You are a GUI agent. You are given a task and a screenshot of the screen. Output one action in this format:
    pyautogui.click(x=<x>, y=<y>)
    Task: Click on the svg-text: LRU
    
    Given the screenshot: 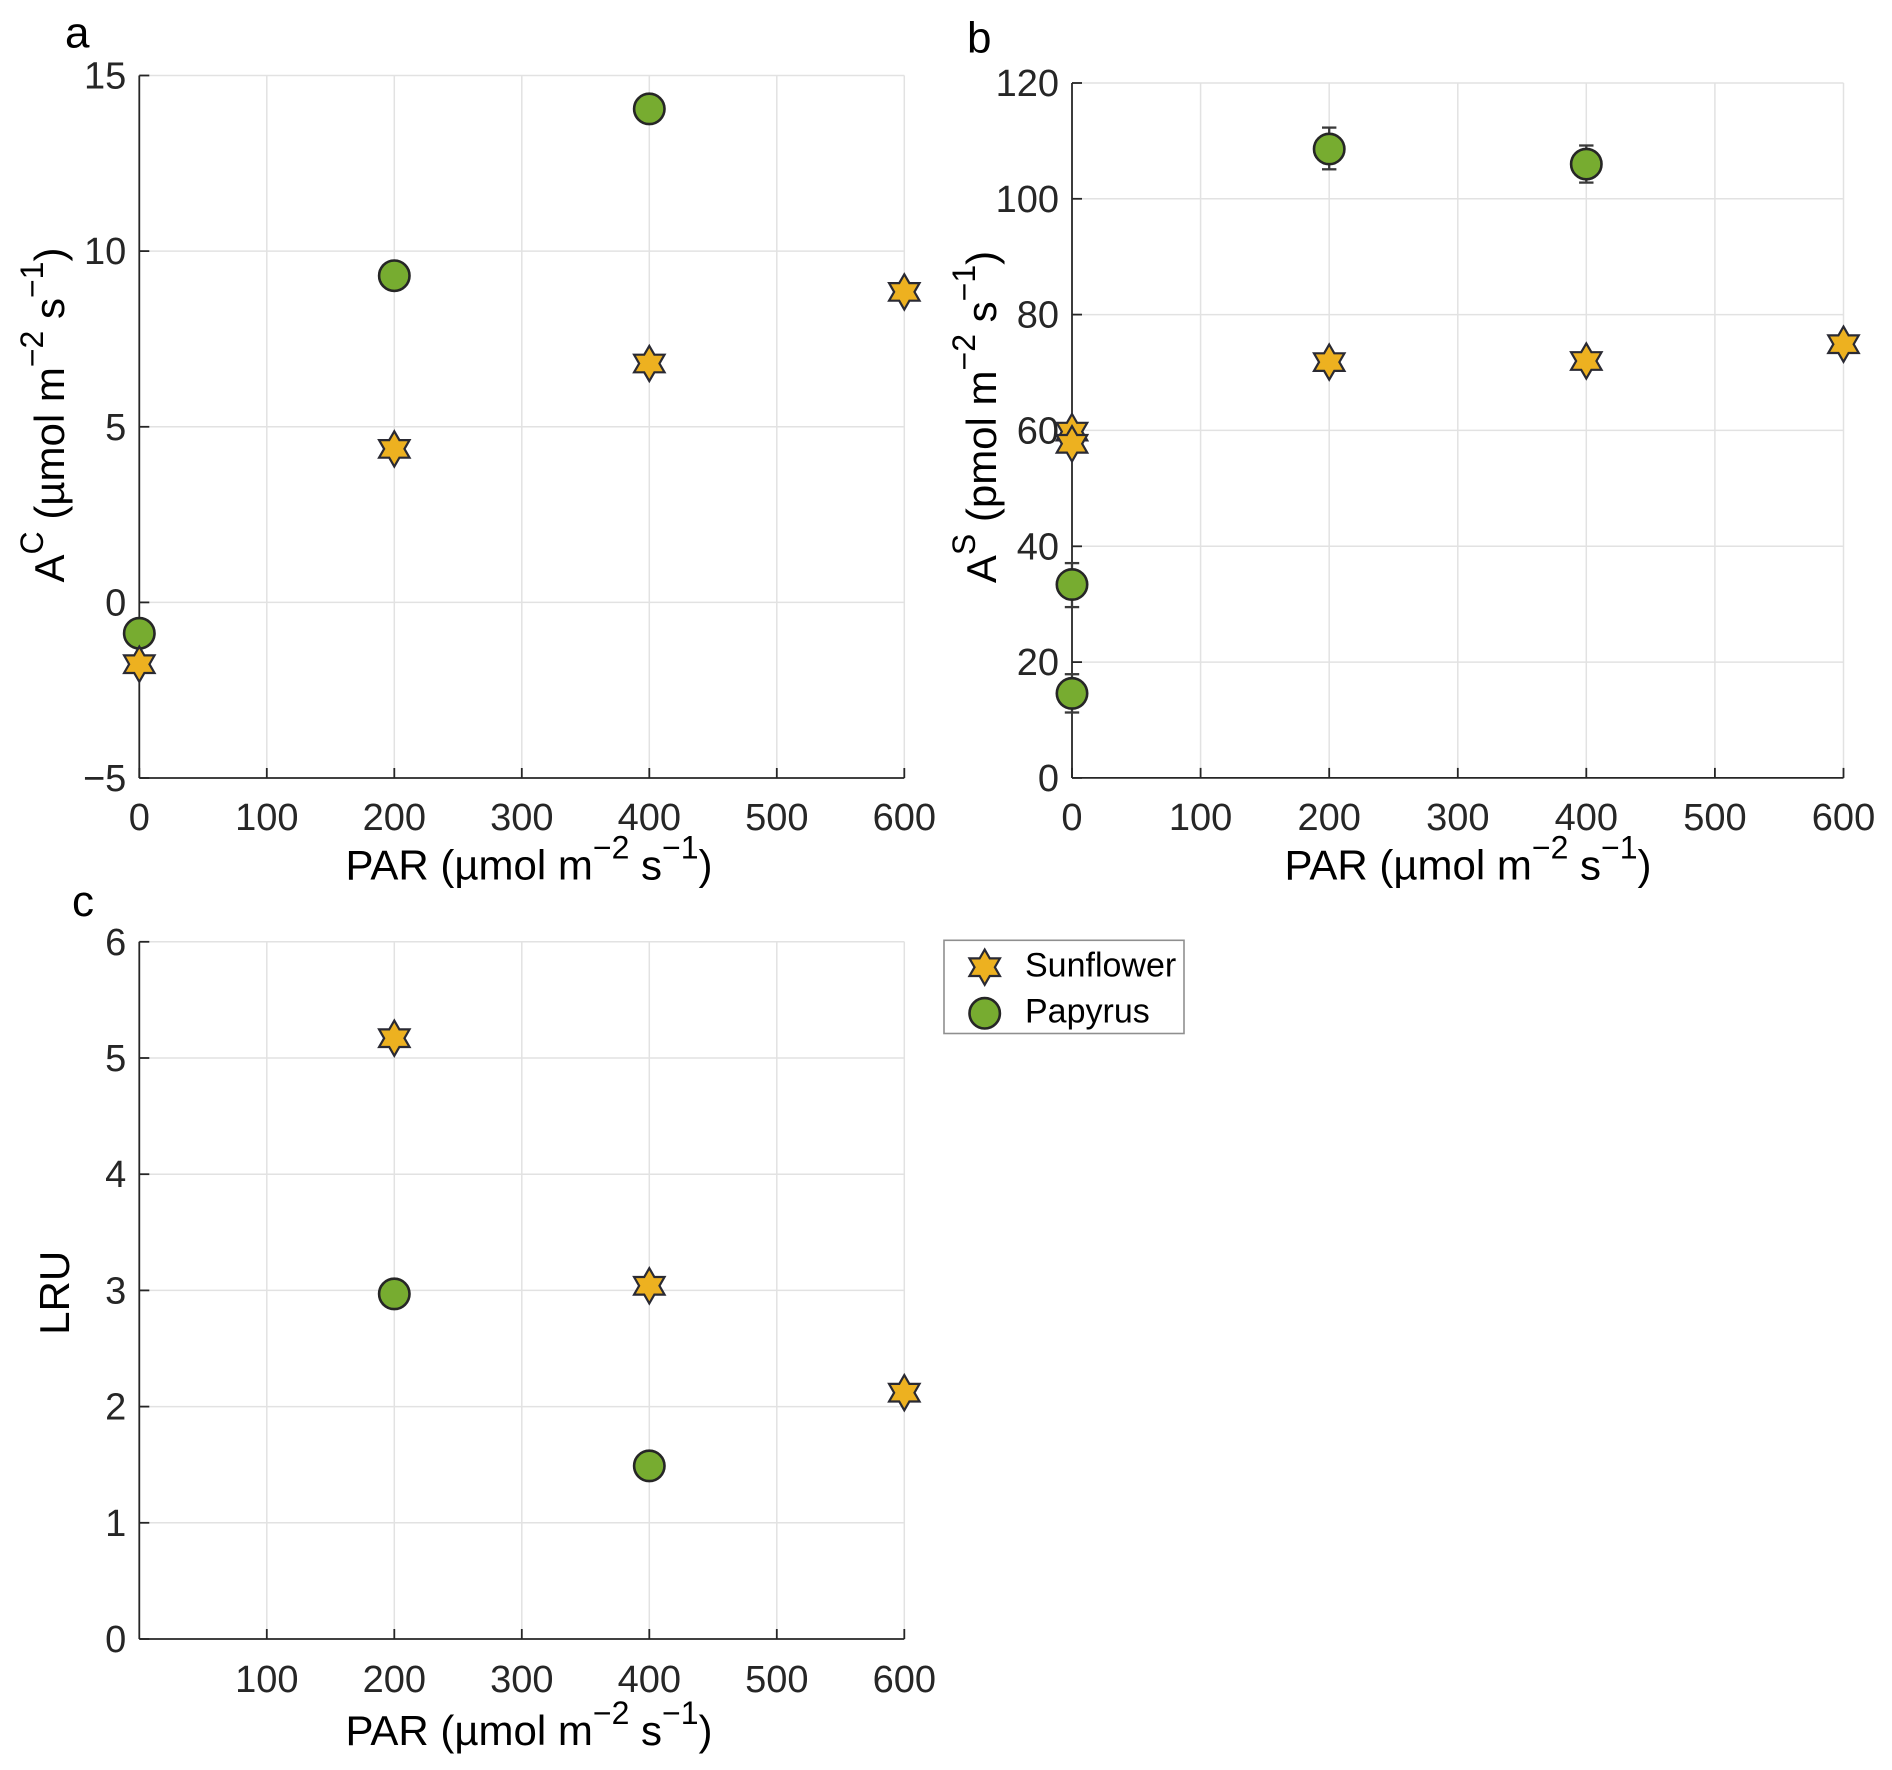 What is the action you would take?
    pyautogui.click(x=54, y=1293)
    